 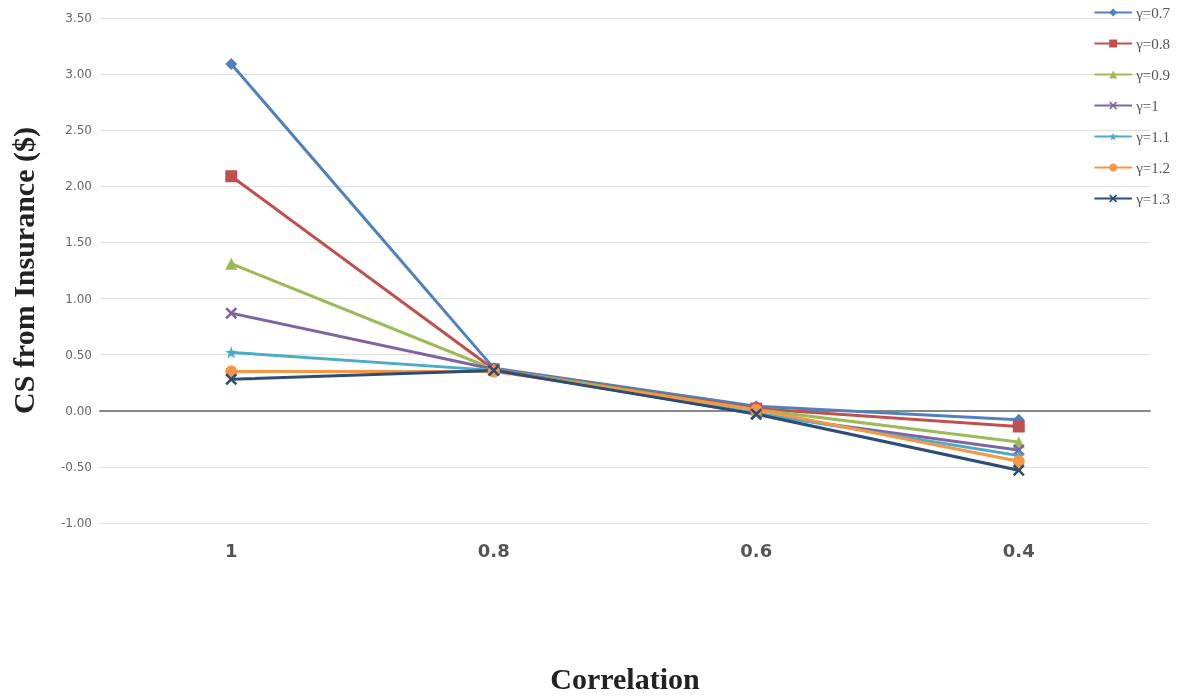 What do you see at coordinates (756, 550) in the screenshot?
I see `x-tick-label: 0.6` at bounding box center [756, 550].